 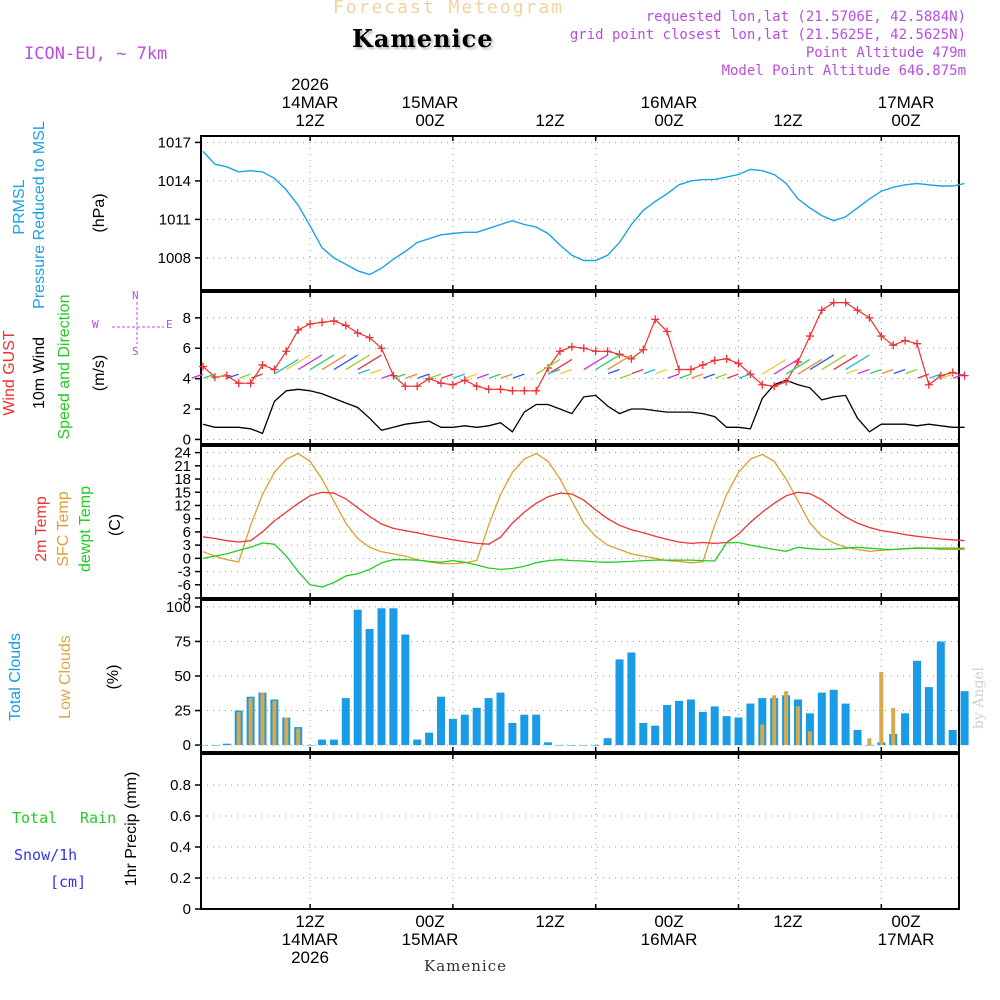 I want to click on top-time-label: 12Z, so click(x=550, y=120).